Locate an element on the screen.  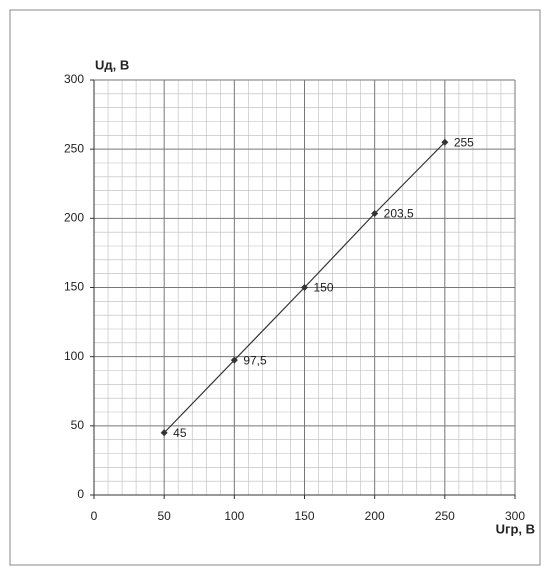
y-tick-label: 100 is located at coordinates (74, 356).